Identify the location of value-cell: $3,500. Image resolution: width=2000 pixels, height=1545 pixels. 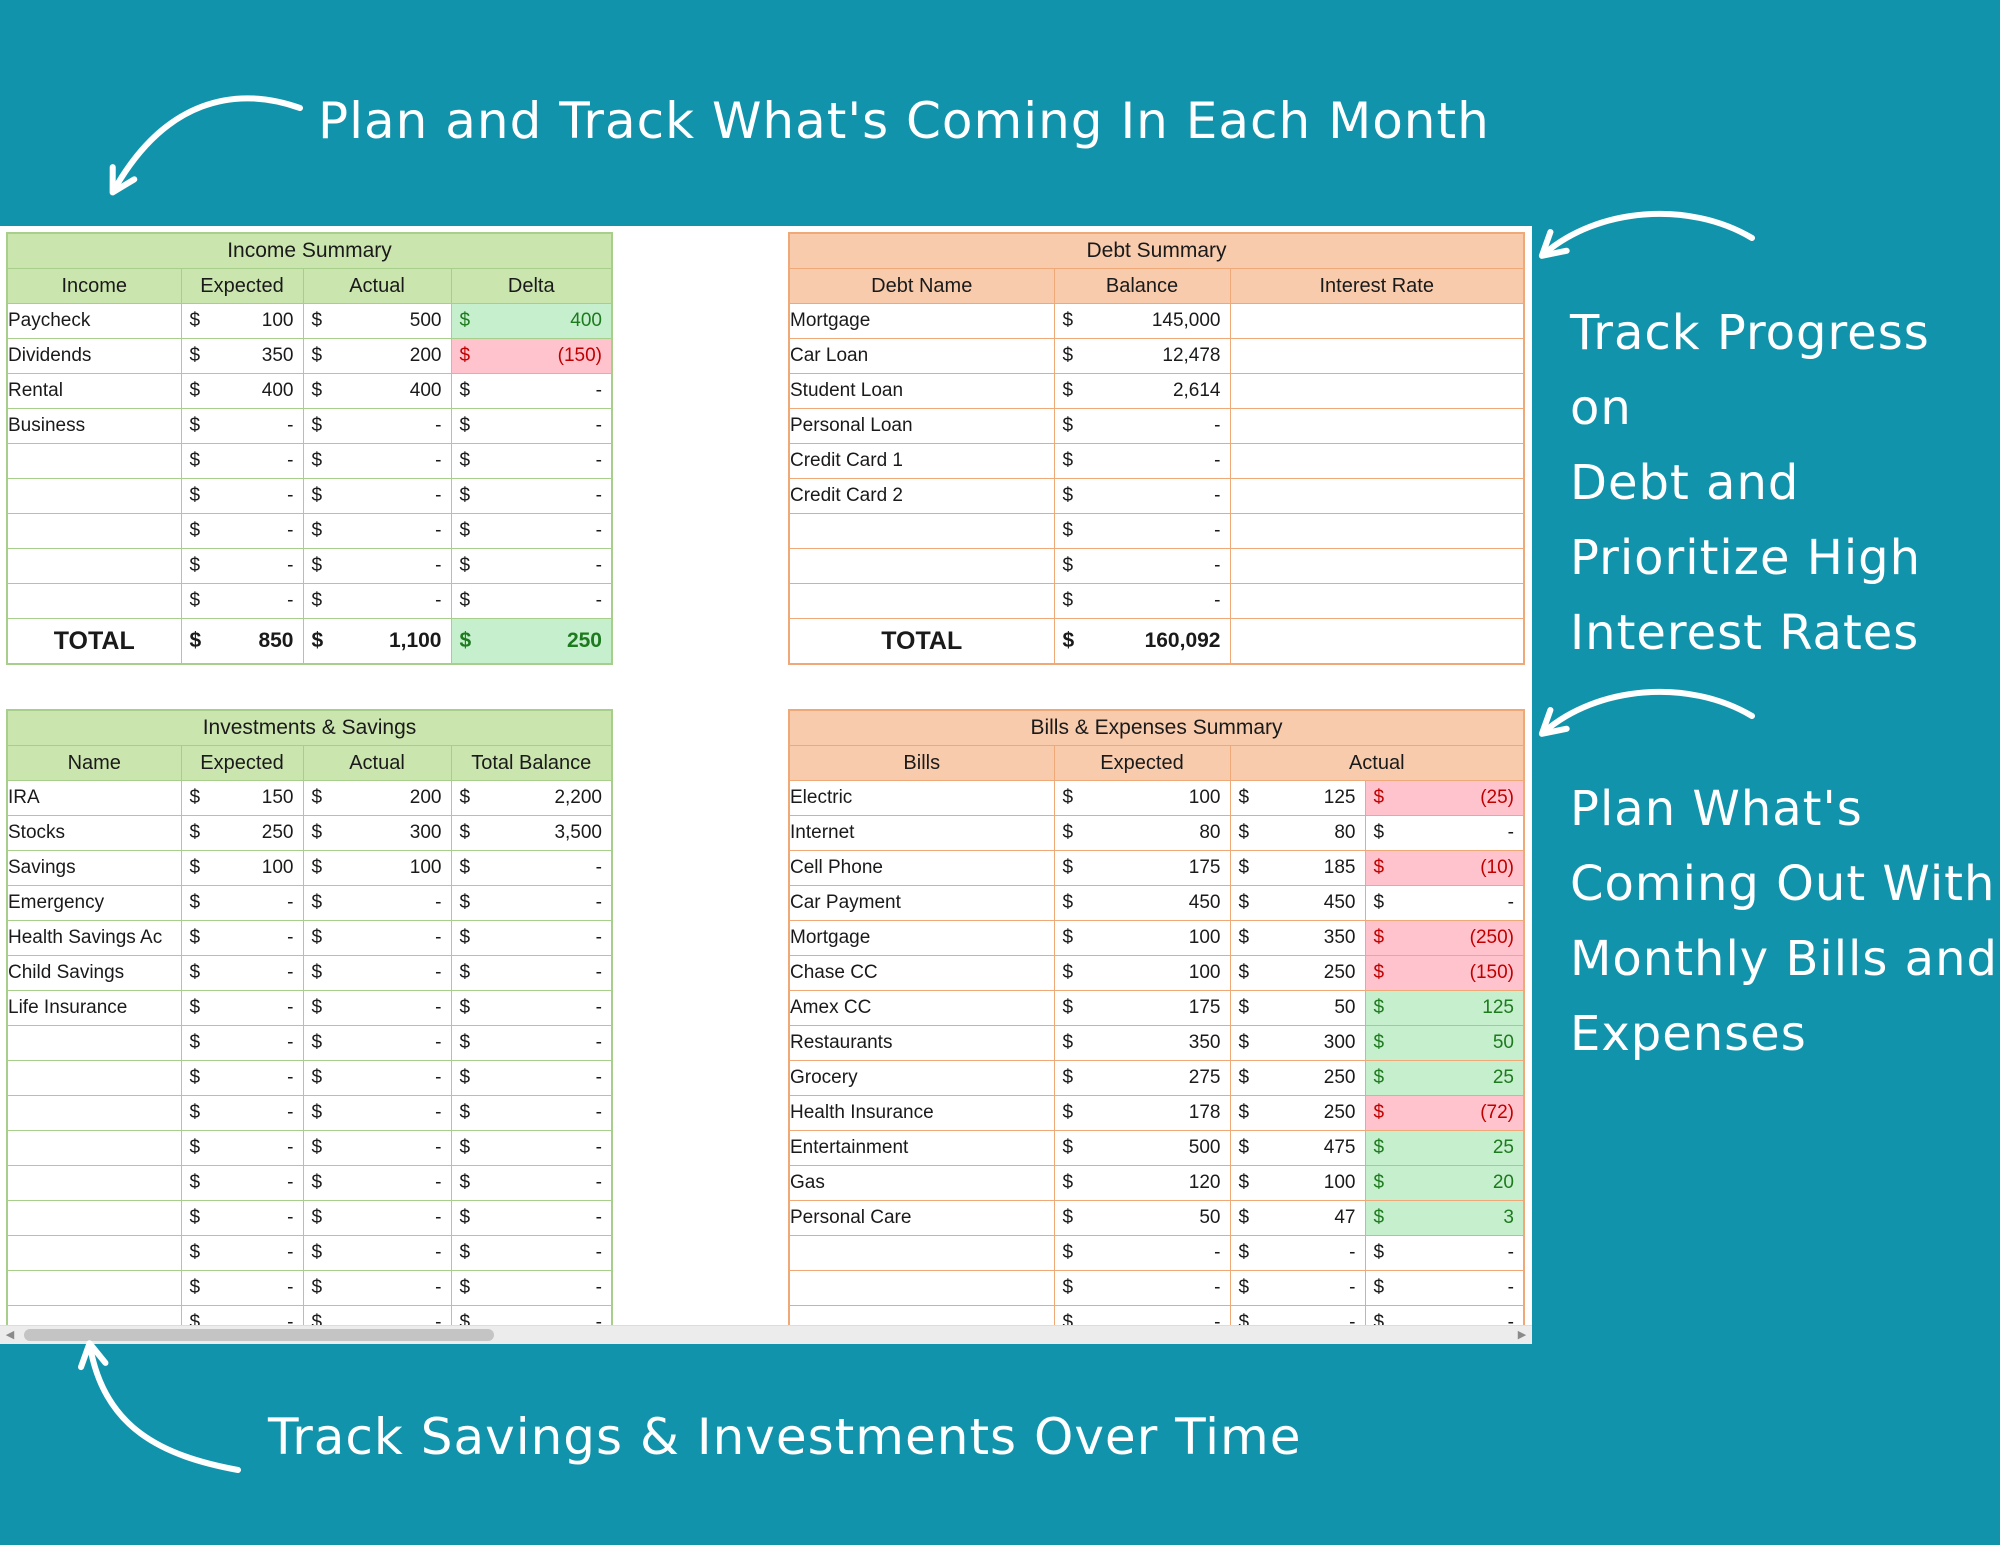
(531, 833).